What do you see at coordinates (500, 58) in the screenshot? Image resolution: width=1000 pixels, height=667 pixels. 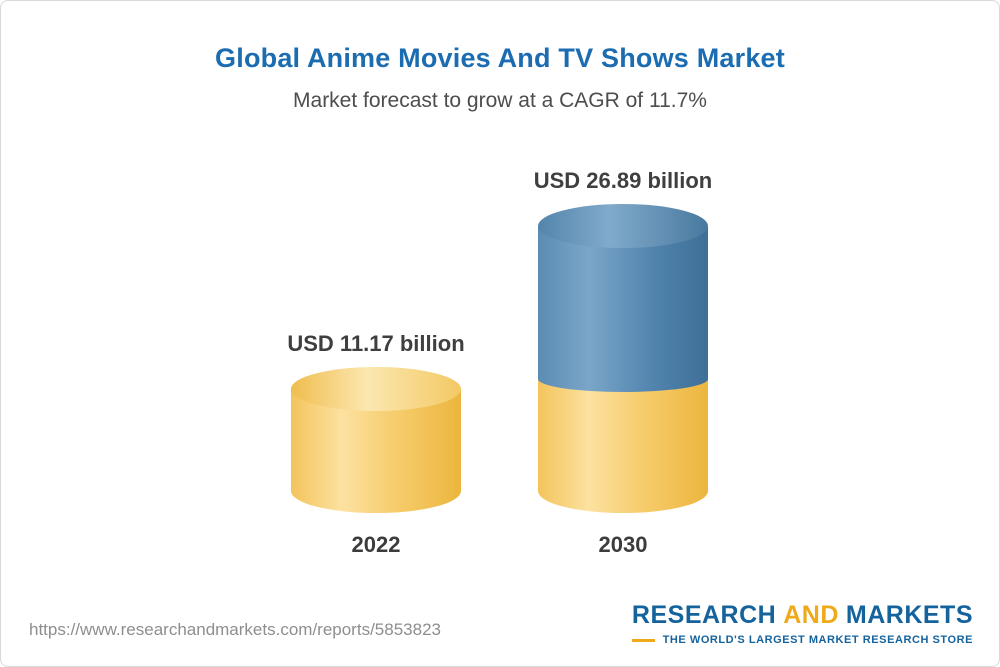 I see `chart-title: Global Anime Movies And TV Shows Market` at bounding box center [500, 58].